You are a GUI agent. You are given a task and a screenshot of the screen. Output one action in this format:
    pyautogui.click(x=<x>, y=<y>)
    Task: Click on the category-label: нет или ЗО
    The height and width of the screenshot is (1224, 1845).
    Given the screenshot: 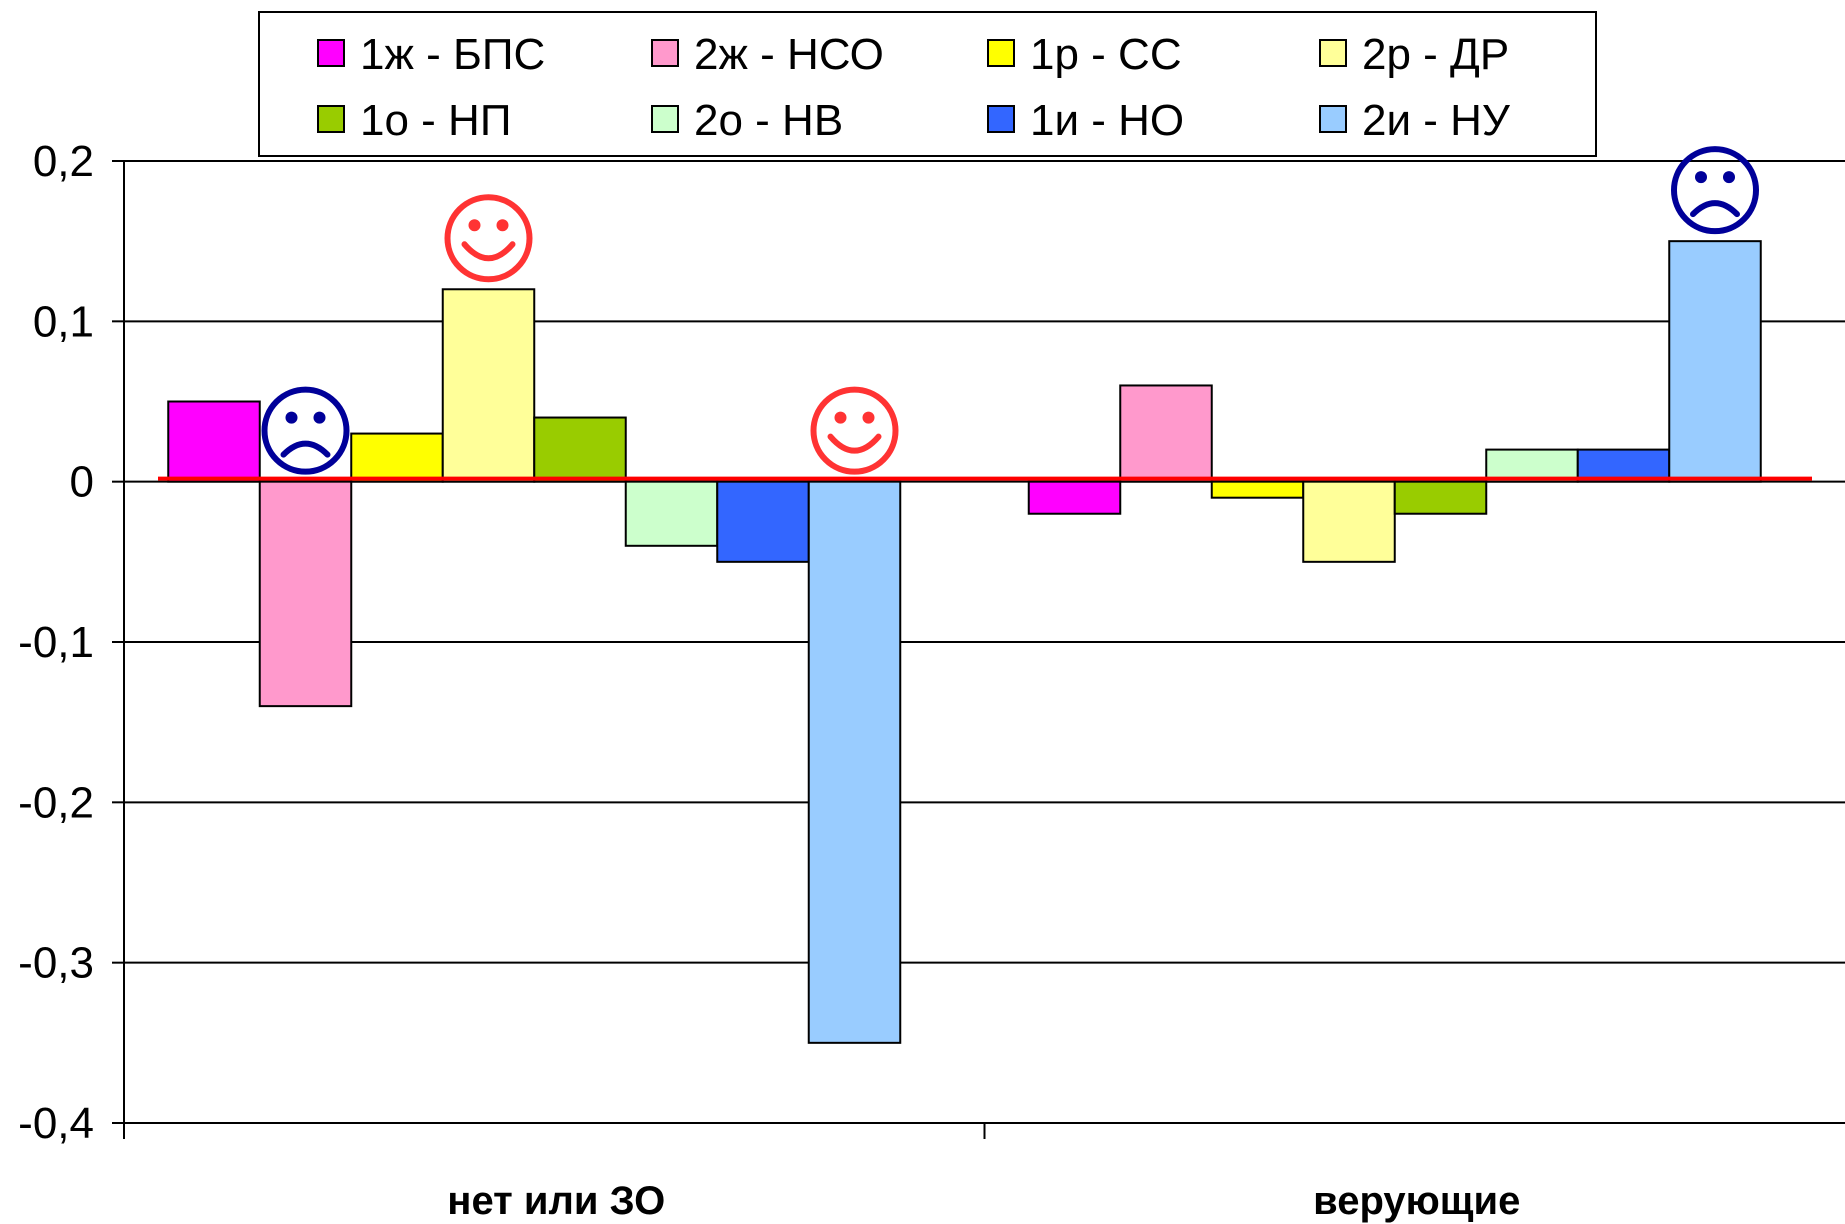 What is the action you would take?
    pyautogui.click(x=556, y=1201)
    